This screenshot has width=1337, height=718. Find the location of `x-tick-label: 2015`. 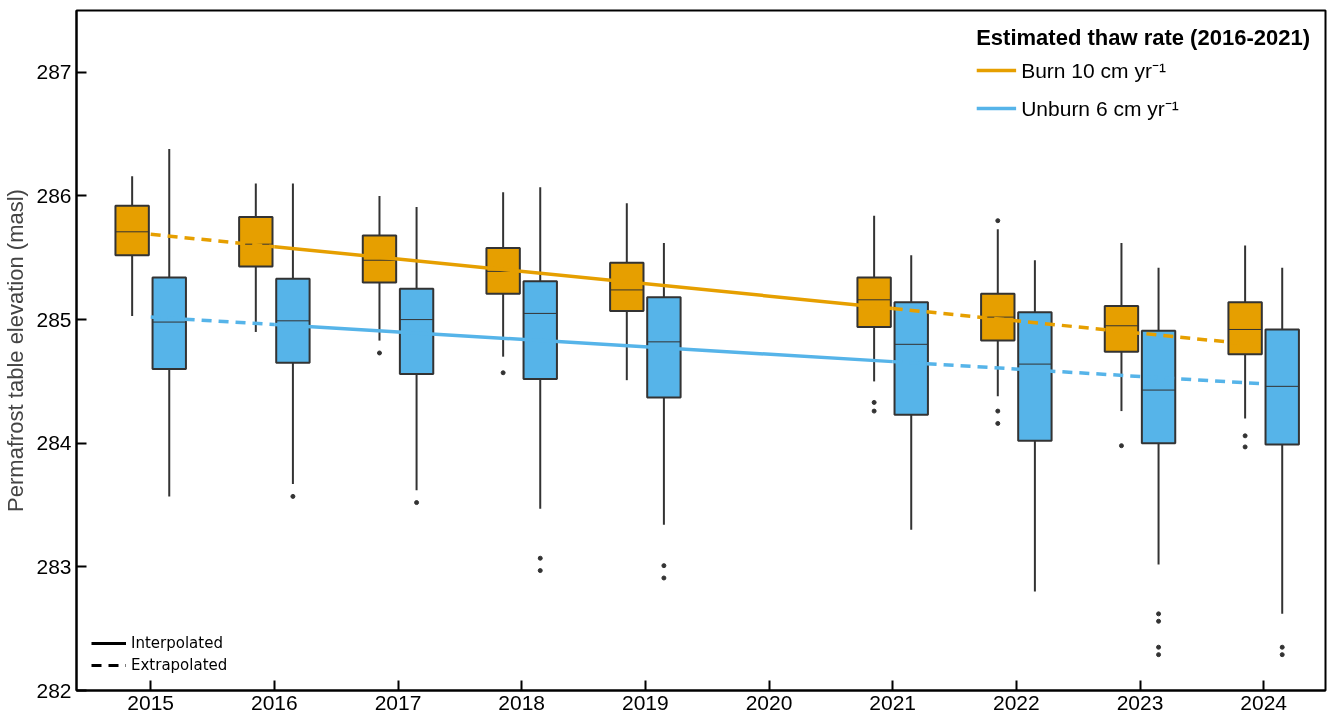

x-tick-label: 2015 is located at coordinates (151, 702).